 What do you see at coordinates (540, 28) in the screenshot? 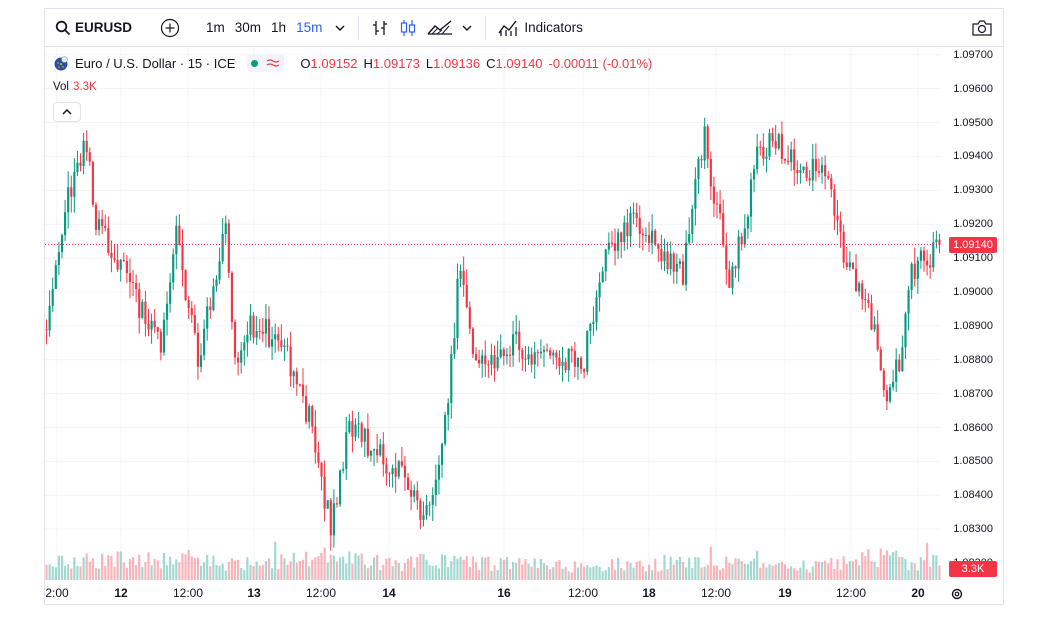
I see `indicators-button: Indicators` at bounding box center [540, 28].